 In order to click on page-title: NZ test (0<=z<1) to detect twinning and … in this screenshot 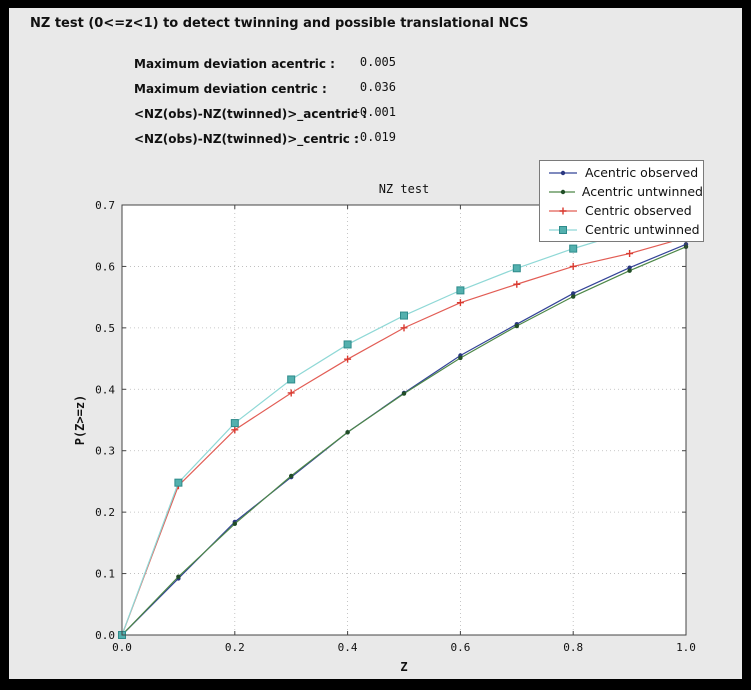, I will do `click(279, 23)`.